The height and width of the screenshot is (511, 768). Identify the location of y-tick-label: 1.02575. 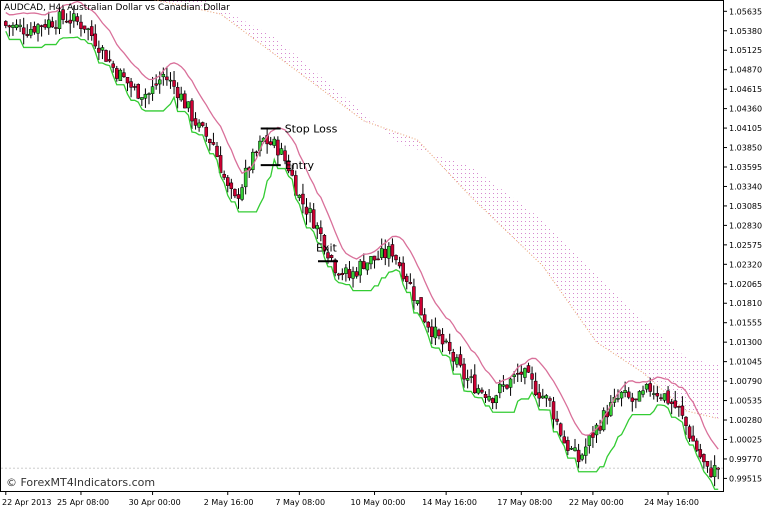
(745, 245).